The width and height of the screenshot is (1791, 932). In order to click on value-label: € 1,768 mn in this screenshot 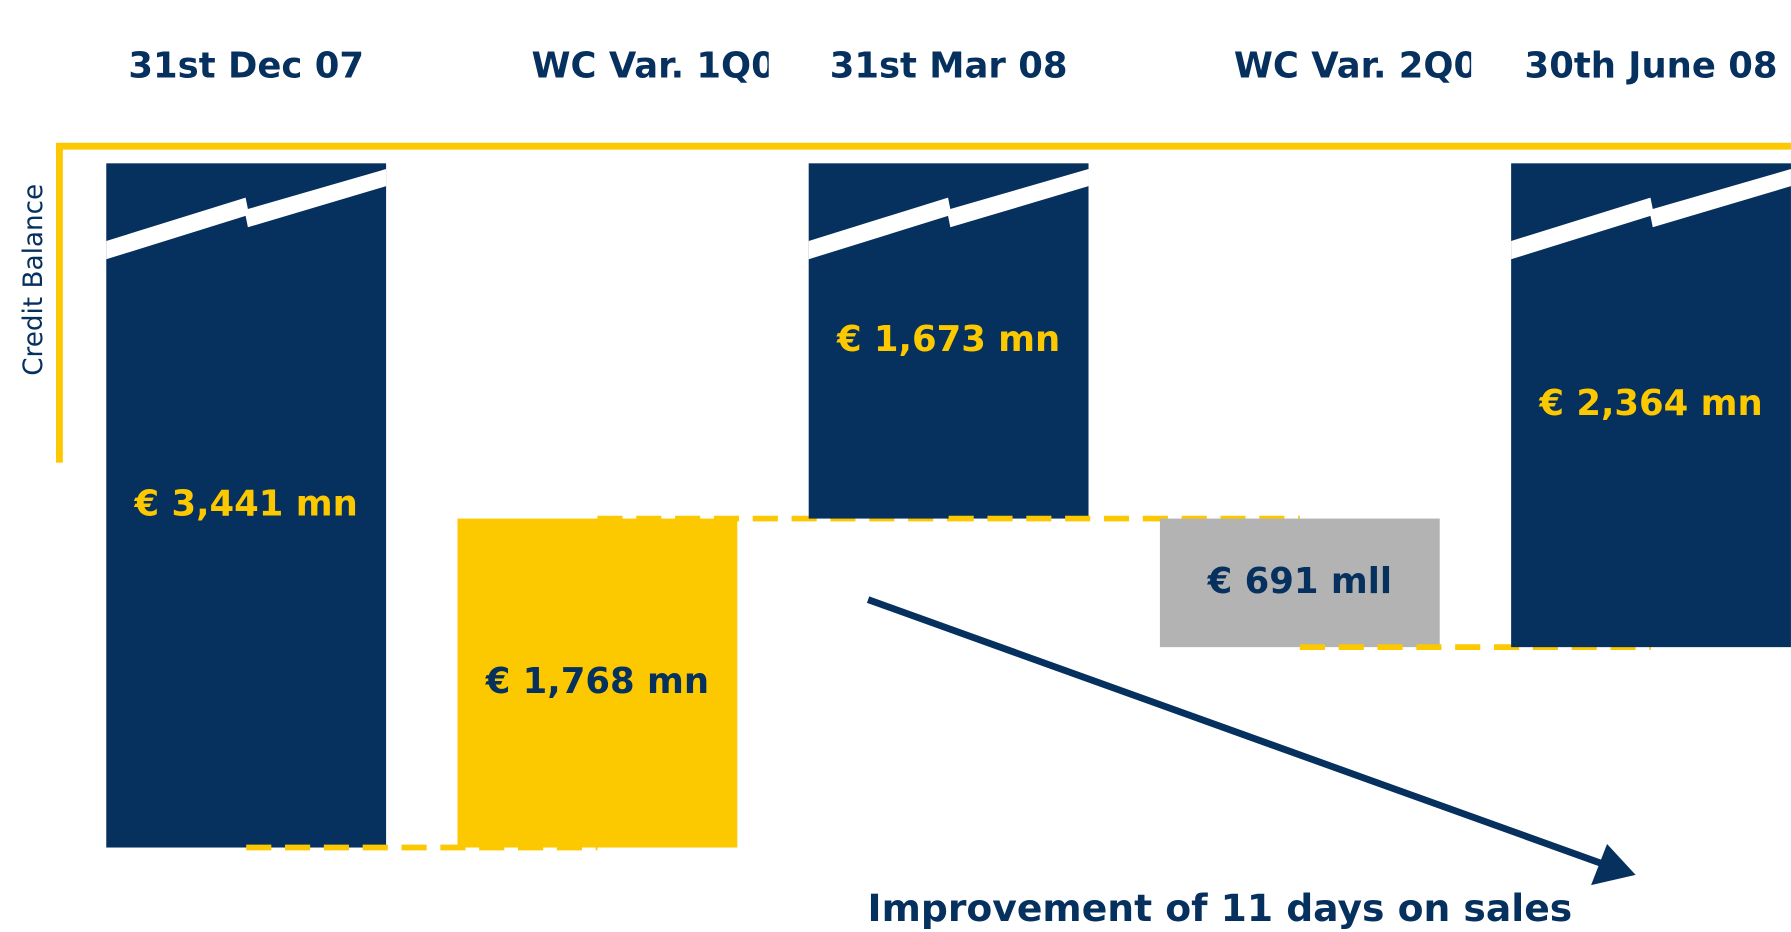, I will do `click(597, 681)`.